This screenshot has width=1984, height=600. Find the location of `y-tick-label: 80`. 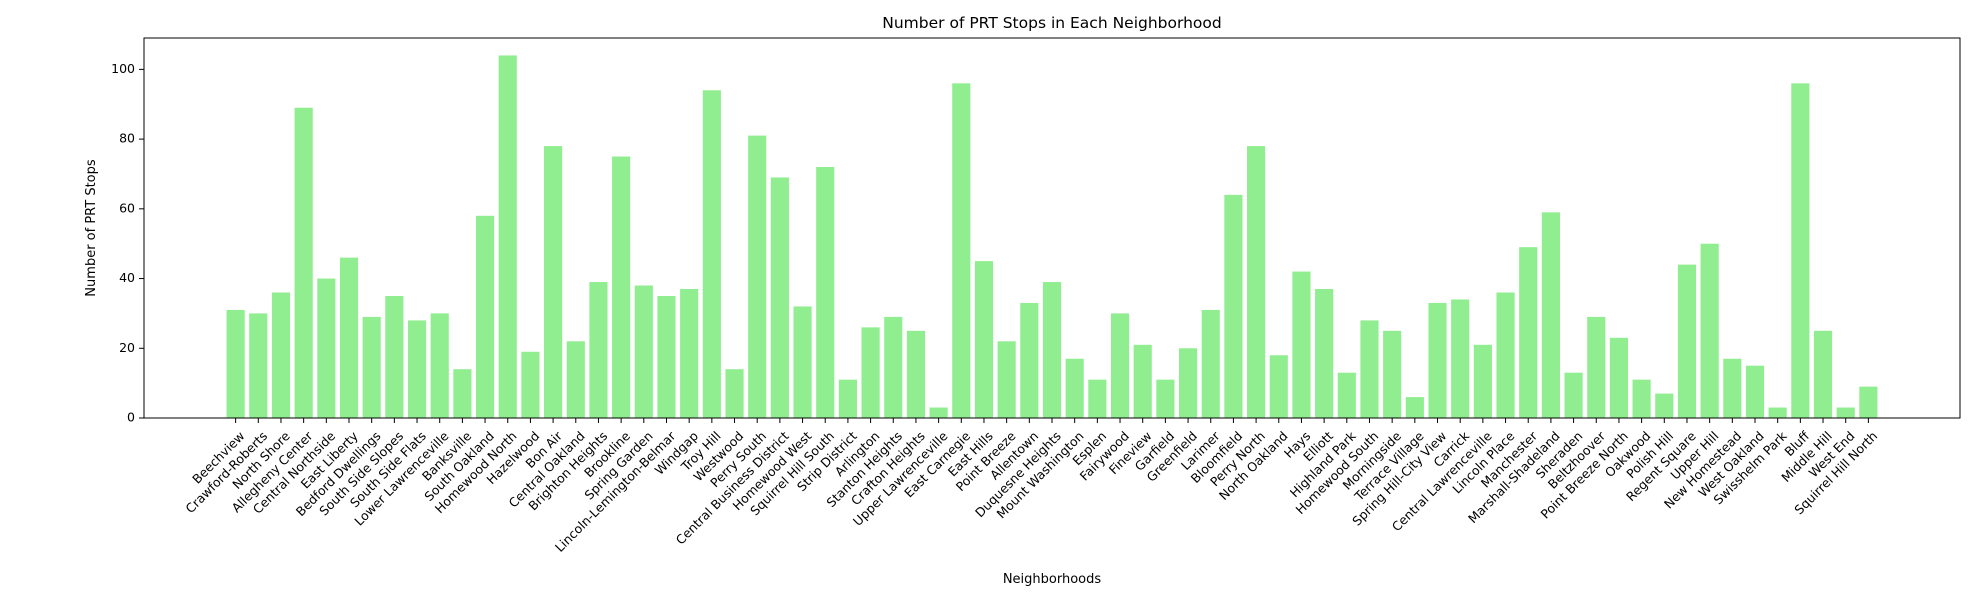

y-tick-label: 80 is located at coordinates (127, 138).